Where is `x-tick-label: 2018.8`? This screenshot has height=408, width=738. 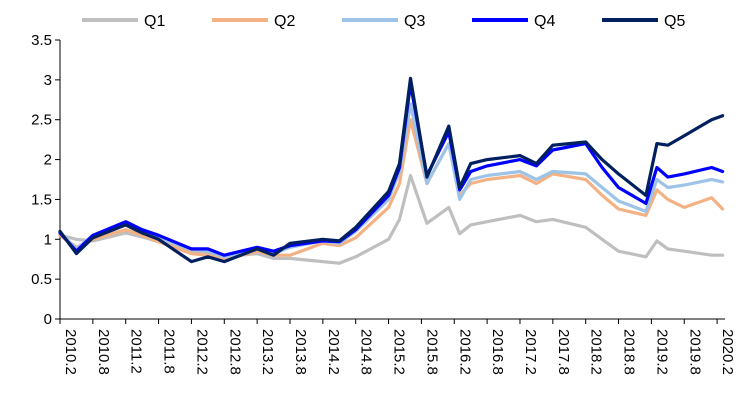 x-tick-label: 2018.8 is located at coordinates (629, 352).